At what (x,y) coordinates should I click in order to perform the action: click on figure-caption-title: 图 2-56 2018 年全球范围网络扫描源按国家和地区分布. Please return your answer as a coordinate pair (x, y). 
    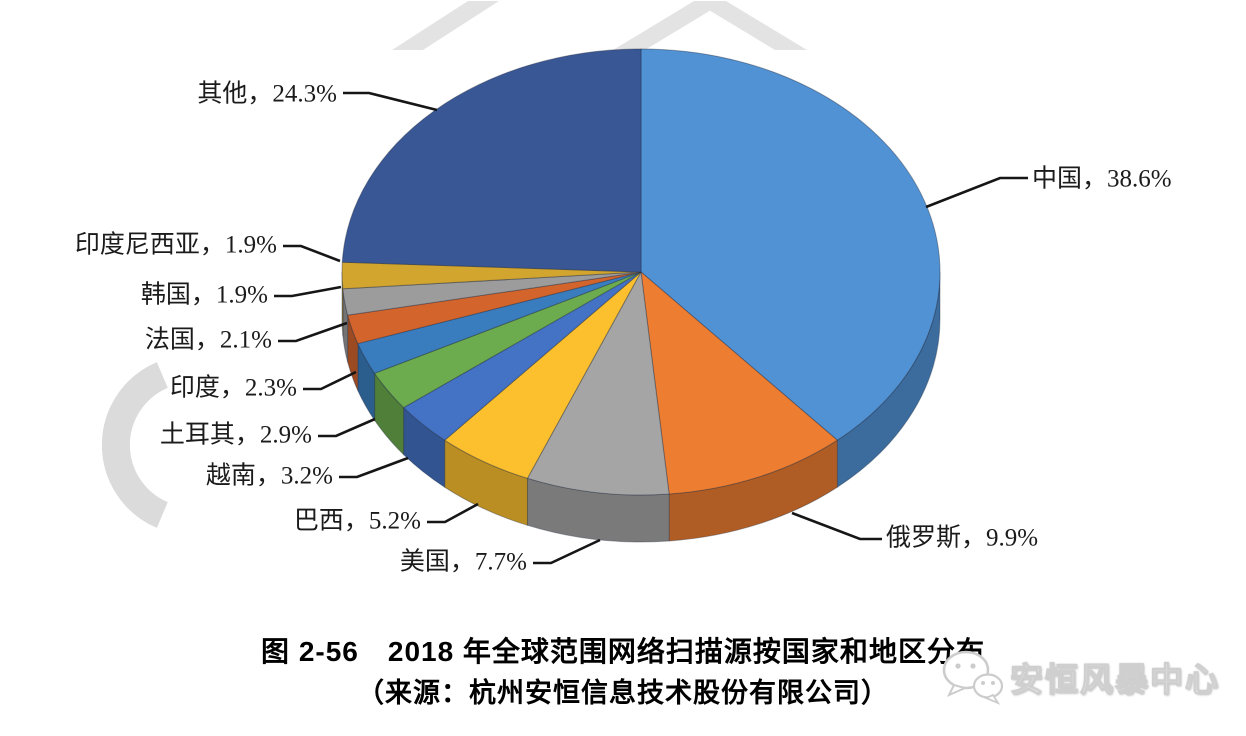
    Looking at the image, I should click on (623, 651).